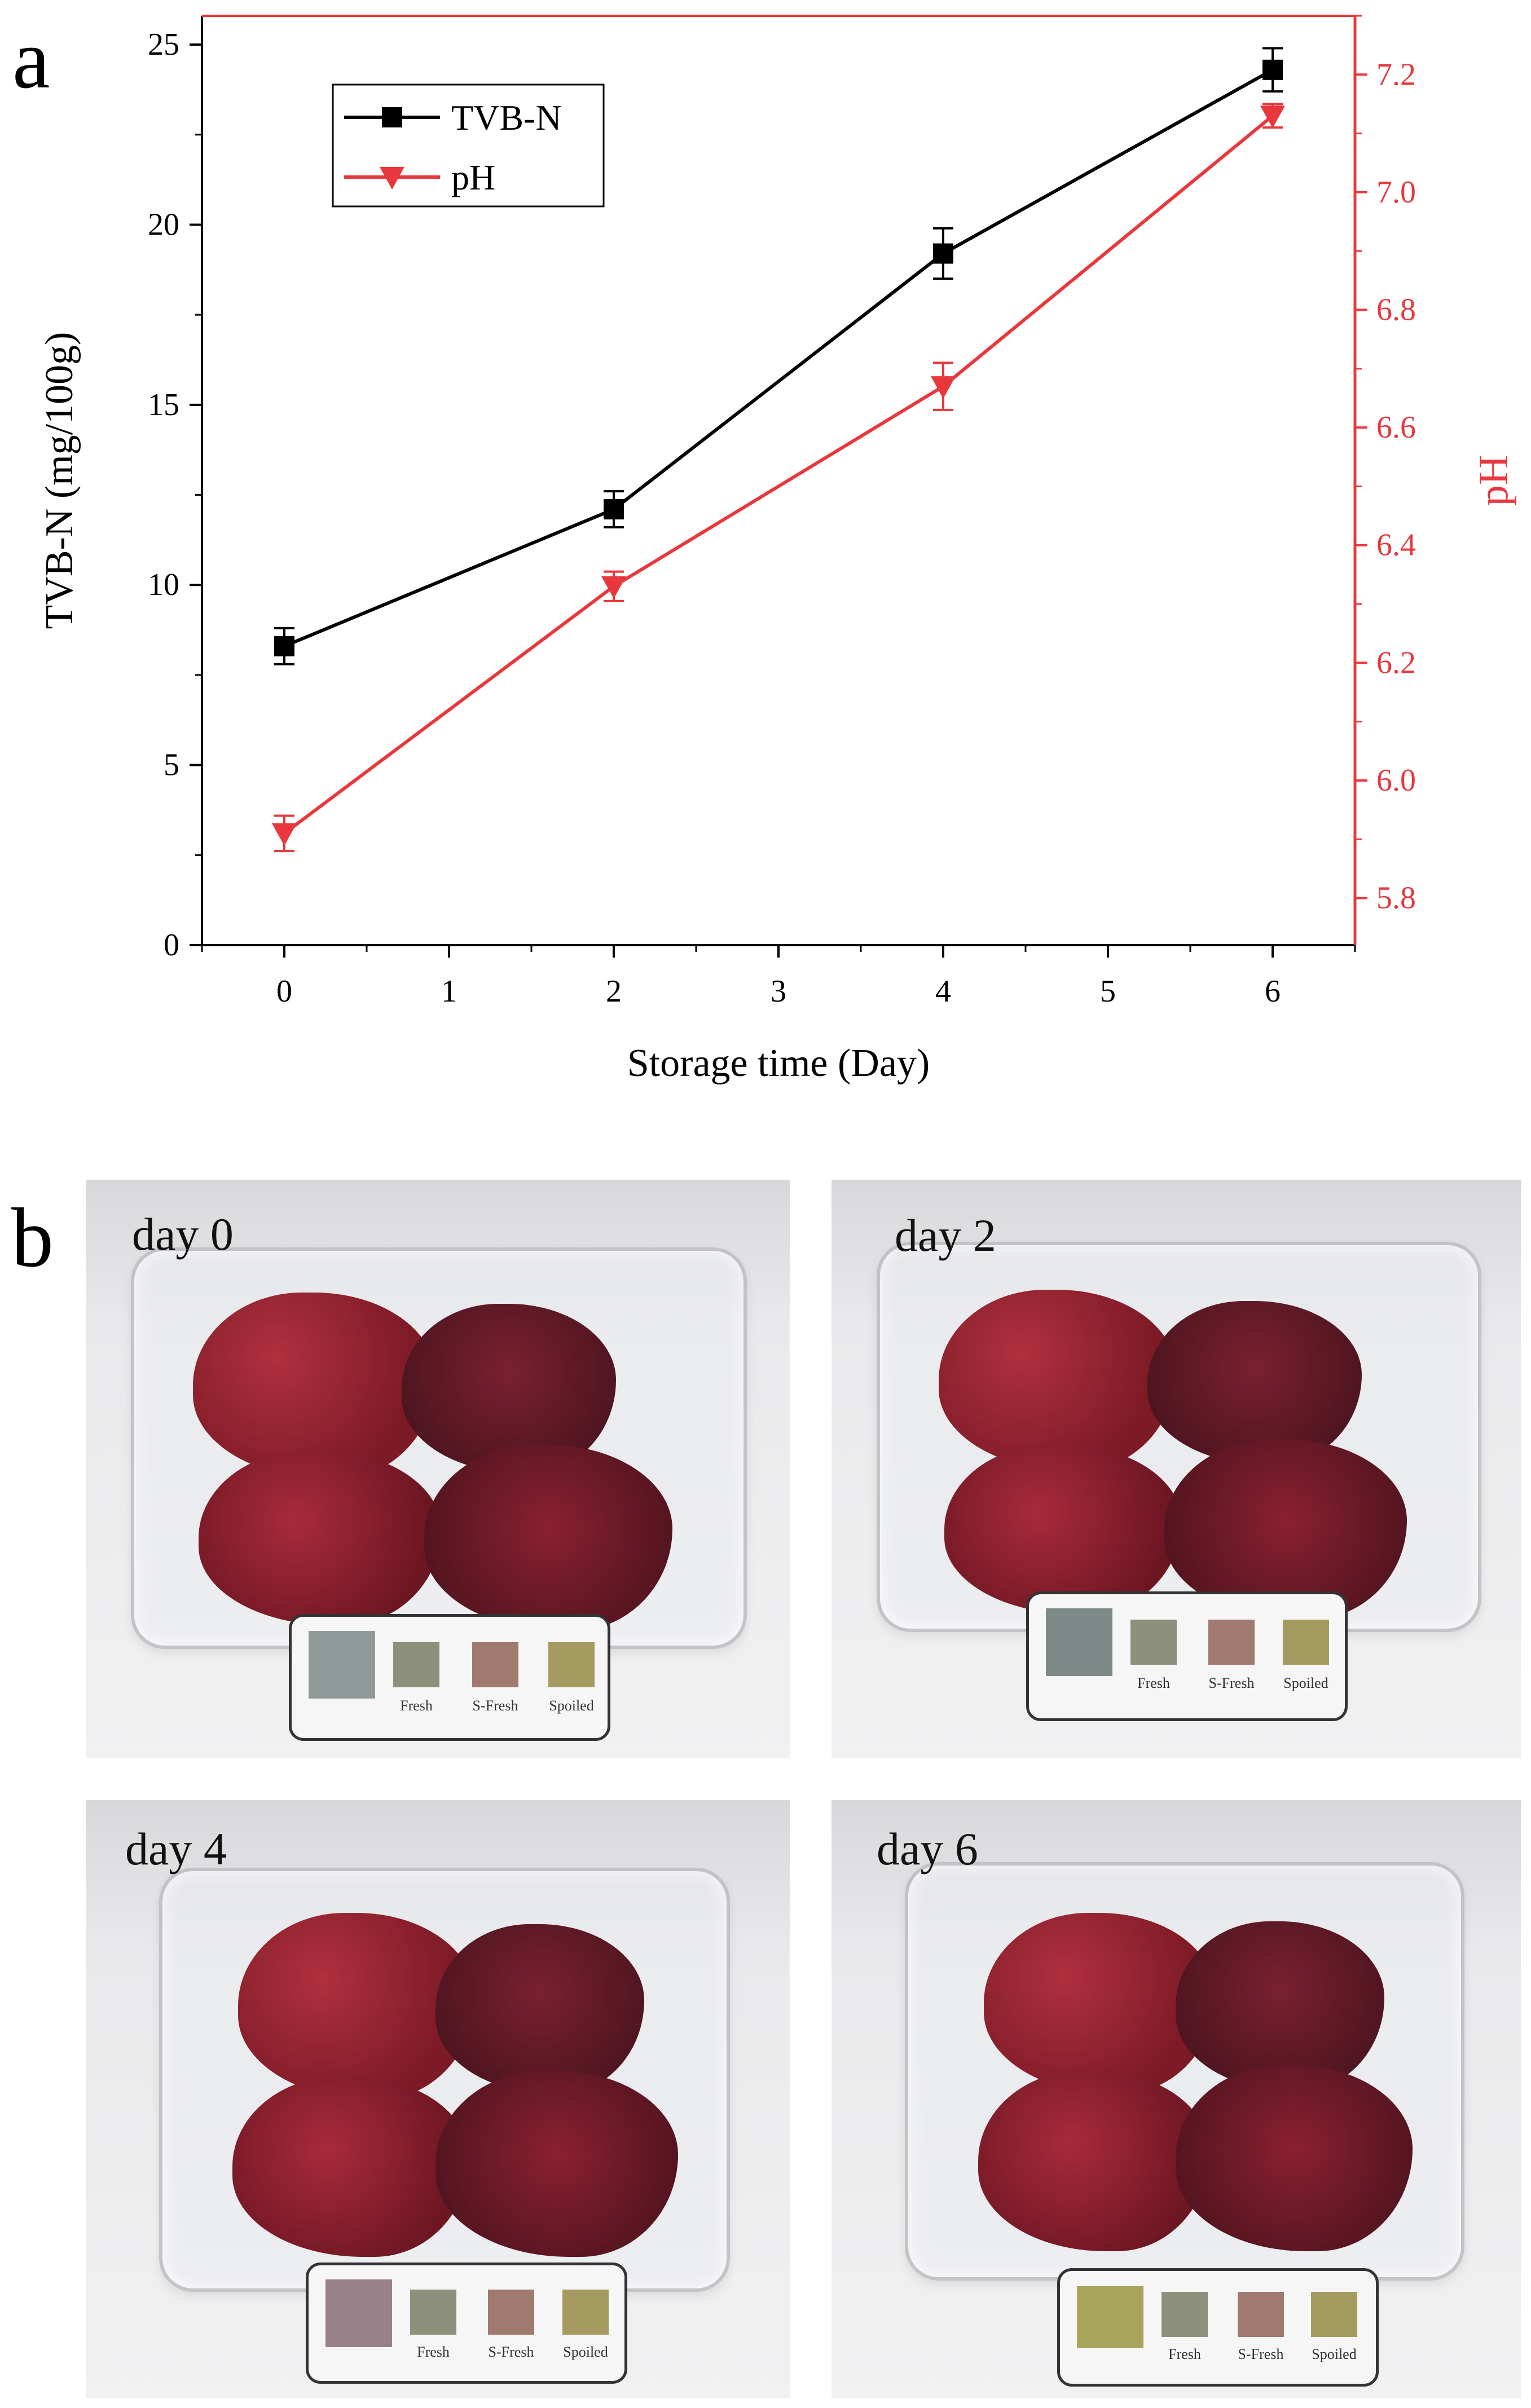 This screenshot has height=2408, width=1531. I want to click on y-tick-label: 25, so click(163, 44).